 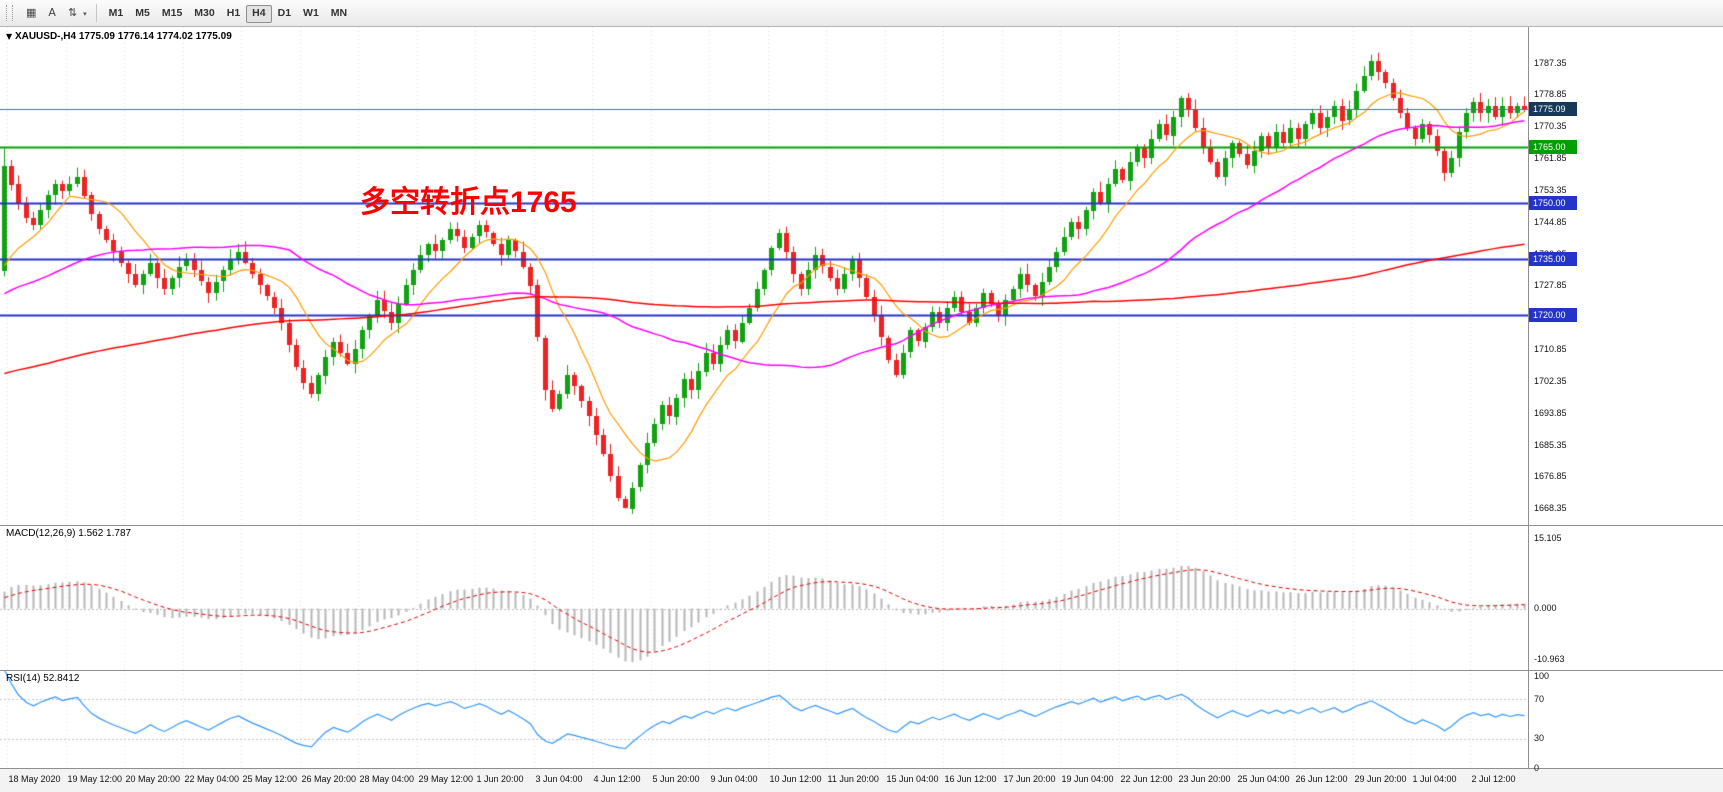 I want to click on text-tool-icon: A, so click(x=52, y=13).